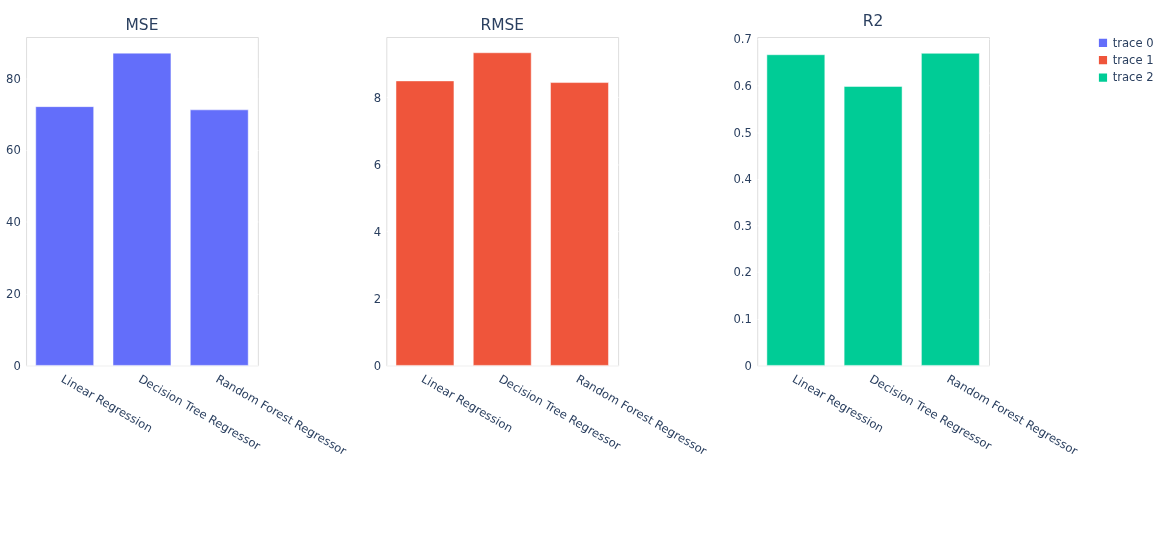  I want to click on chart-title: MSE, so click(142, 25).